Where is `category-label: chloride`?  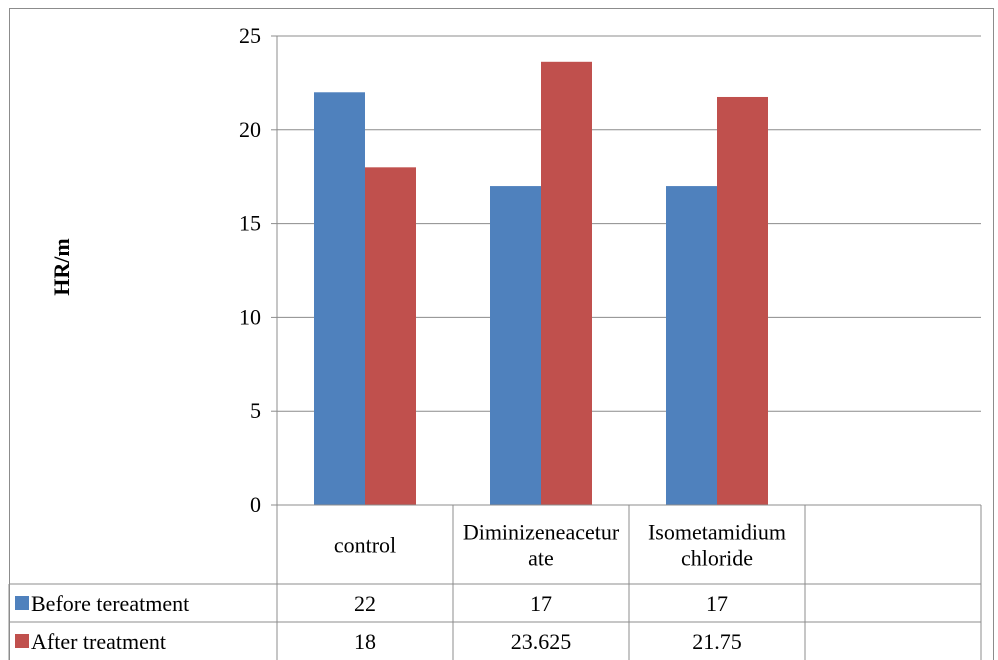
category-label: chloride is located at coordinates (717, 558).